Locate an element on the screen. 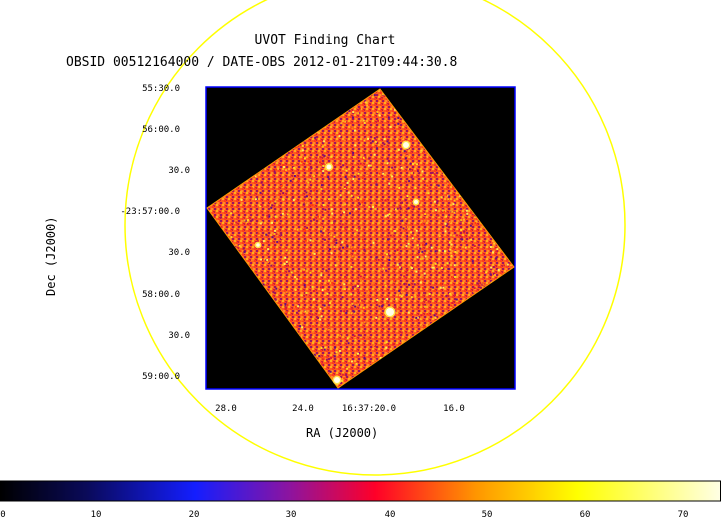 The width and height of the screenshot is (722, 521). y-tick-label: 55:30.0 is located at coordinates (161, 89).